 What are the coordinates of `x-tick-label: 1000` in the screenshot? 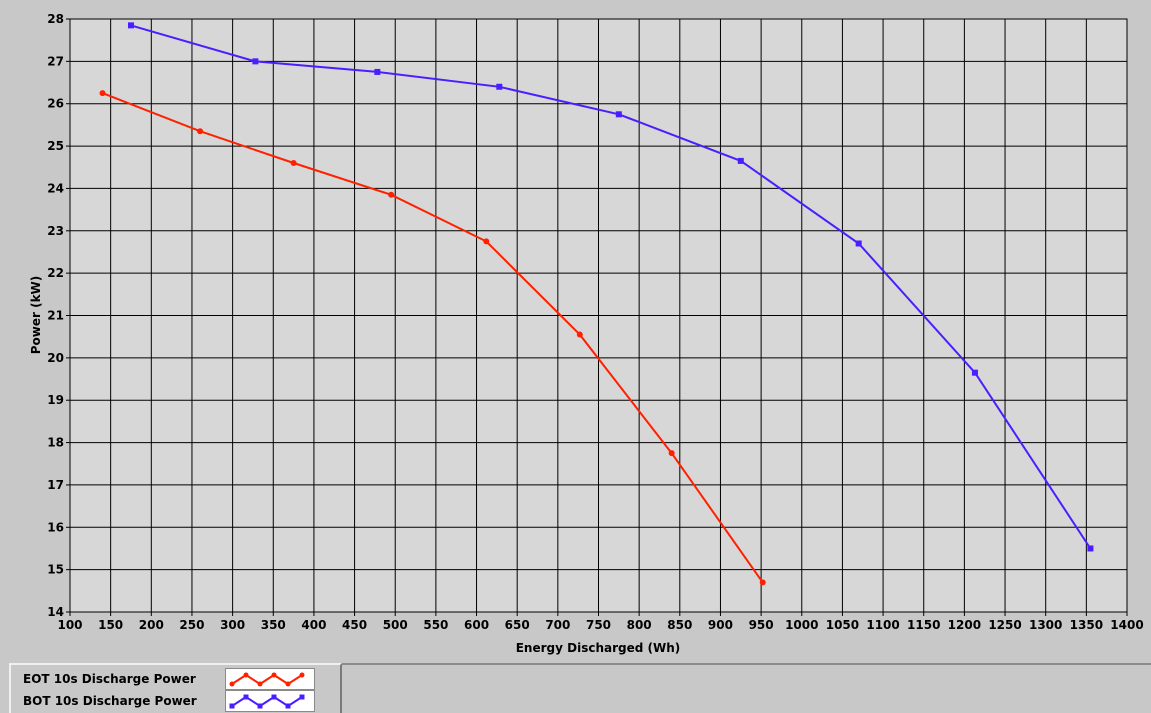 It's located at (801, 625).